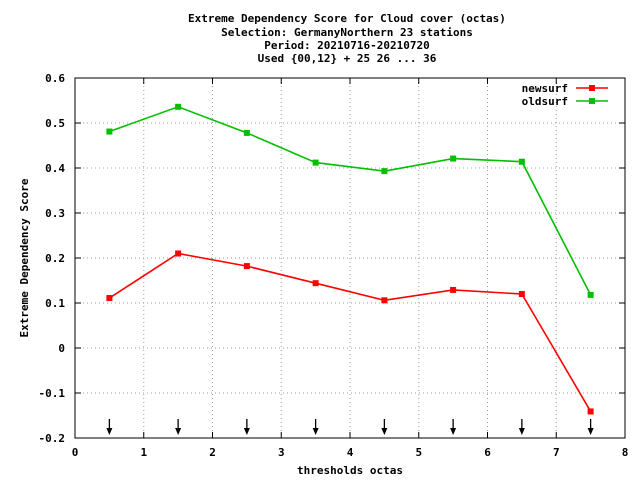 The image size is (640, 480). What do you see at coordinates (350, 470) in the screenshot?
I see `x-axis-label: thresholds octas` at bounding box center [350, 470].